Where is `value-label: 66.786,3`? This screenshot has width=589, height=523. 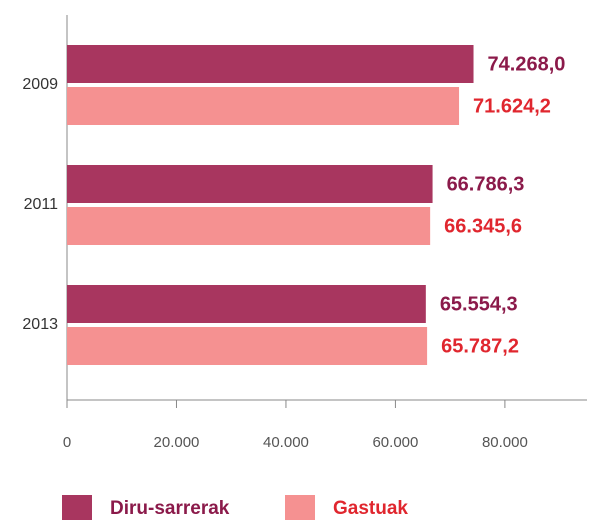 value-label: 66.786,3 is located at coordinates (486, 184).